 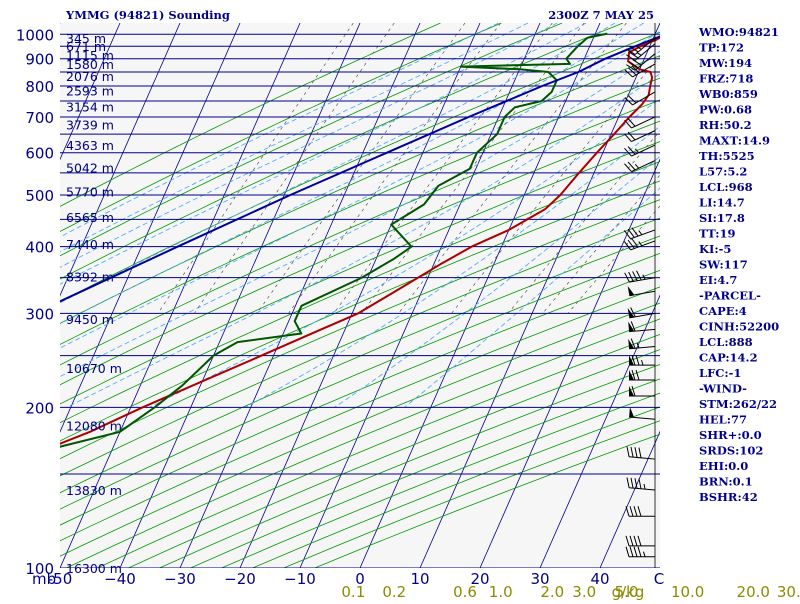 What do you see at coordinates (723, 172) in the screenshot?
I see `sounding-index: L57:5.2` at bounding box center [723, 172].